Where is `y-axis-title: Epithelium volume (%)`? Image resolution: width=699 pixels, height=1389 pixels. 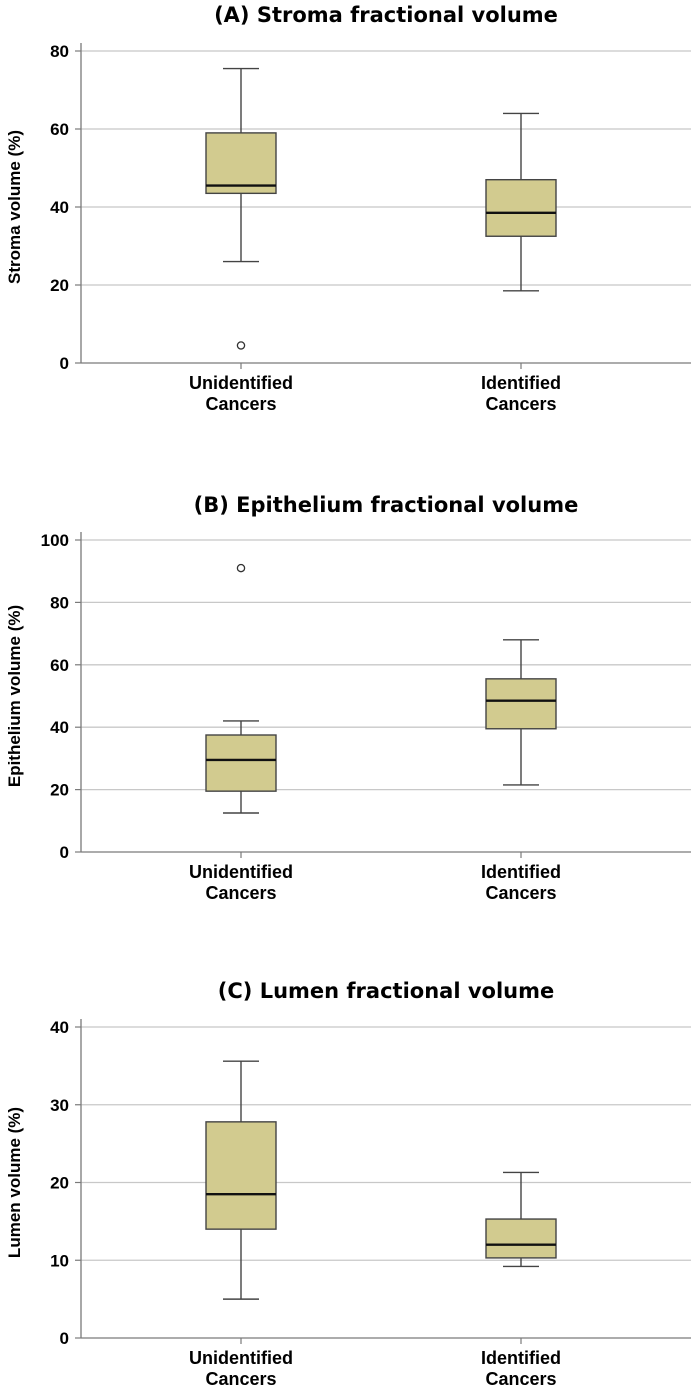
y-axis-title: Epithelium volume (%) is located at coordinates (14, 696).